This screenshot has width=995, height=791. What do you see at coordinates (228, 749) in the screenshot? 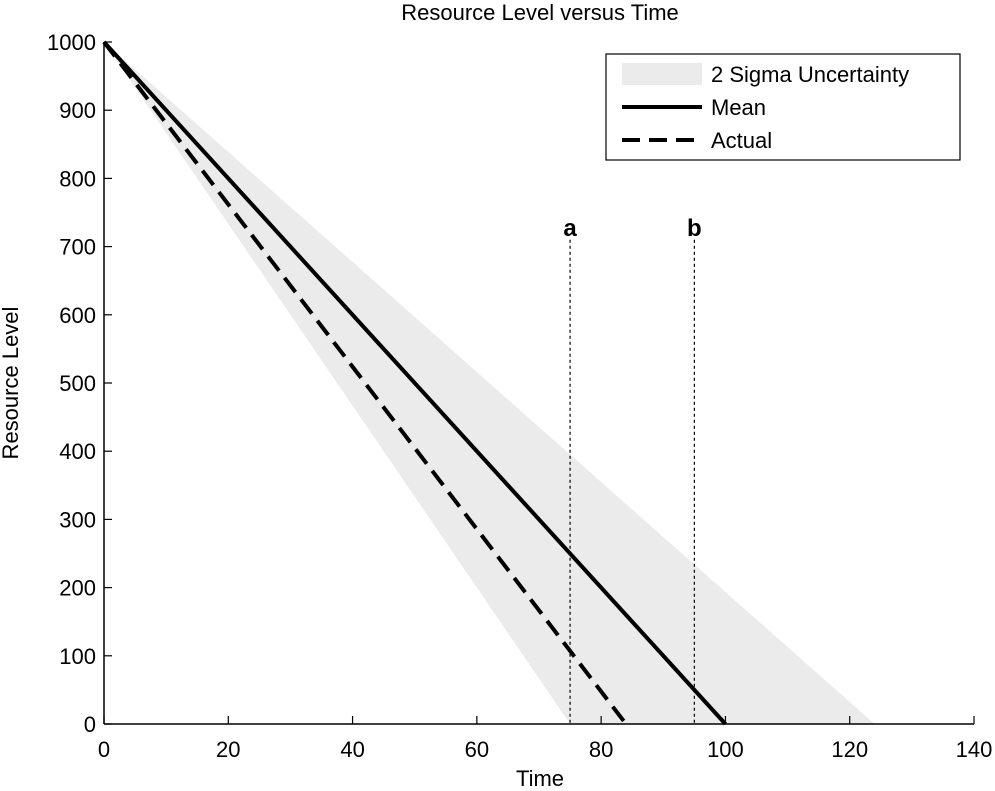
I see `x-tick-label: 20` at bounding box center [228, 749].